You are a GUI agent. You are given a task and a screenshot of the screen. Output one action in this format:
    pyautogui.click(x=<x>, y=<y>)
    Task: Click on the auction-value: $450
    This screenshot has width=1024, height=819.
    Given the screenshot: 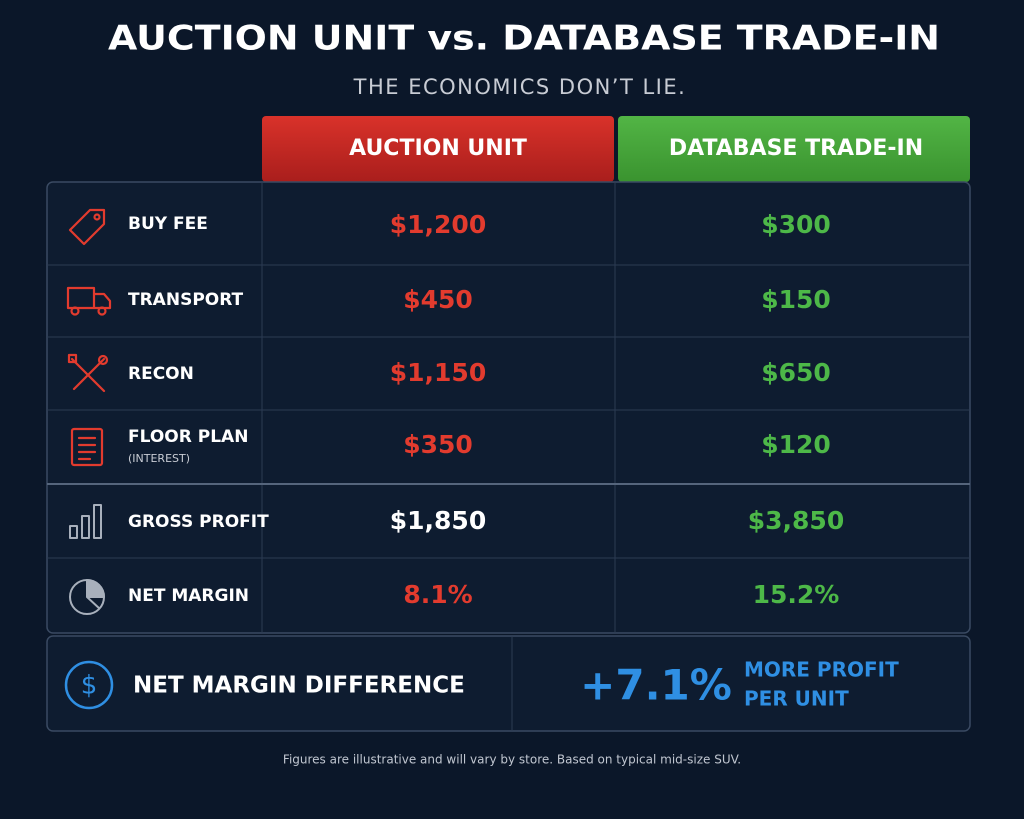 What is the action you would take?
    pyautogui.click(x=438, y=299)
    